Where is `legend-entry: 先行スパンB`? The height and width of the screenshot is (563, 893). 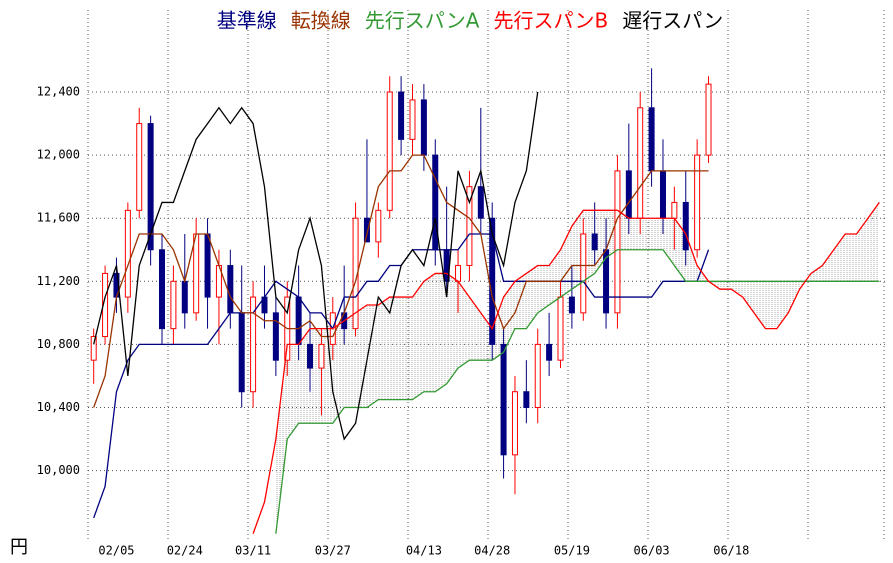 legend-entry: 先行スパンB is located at coordinates (550, 21).